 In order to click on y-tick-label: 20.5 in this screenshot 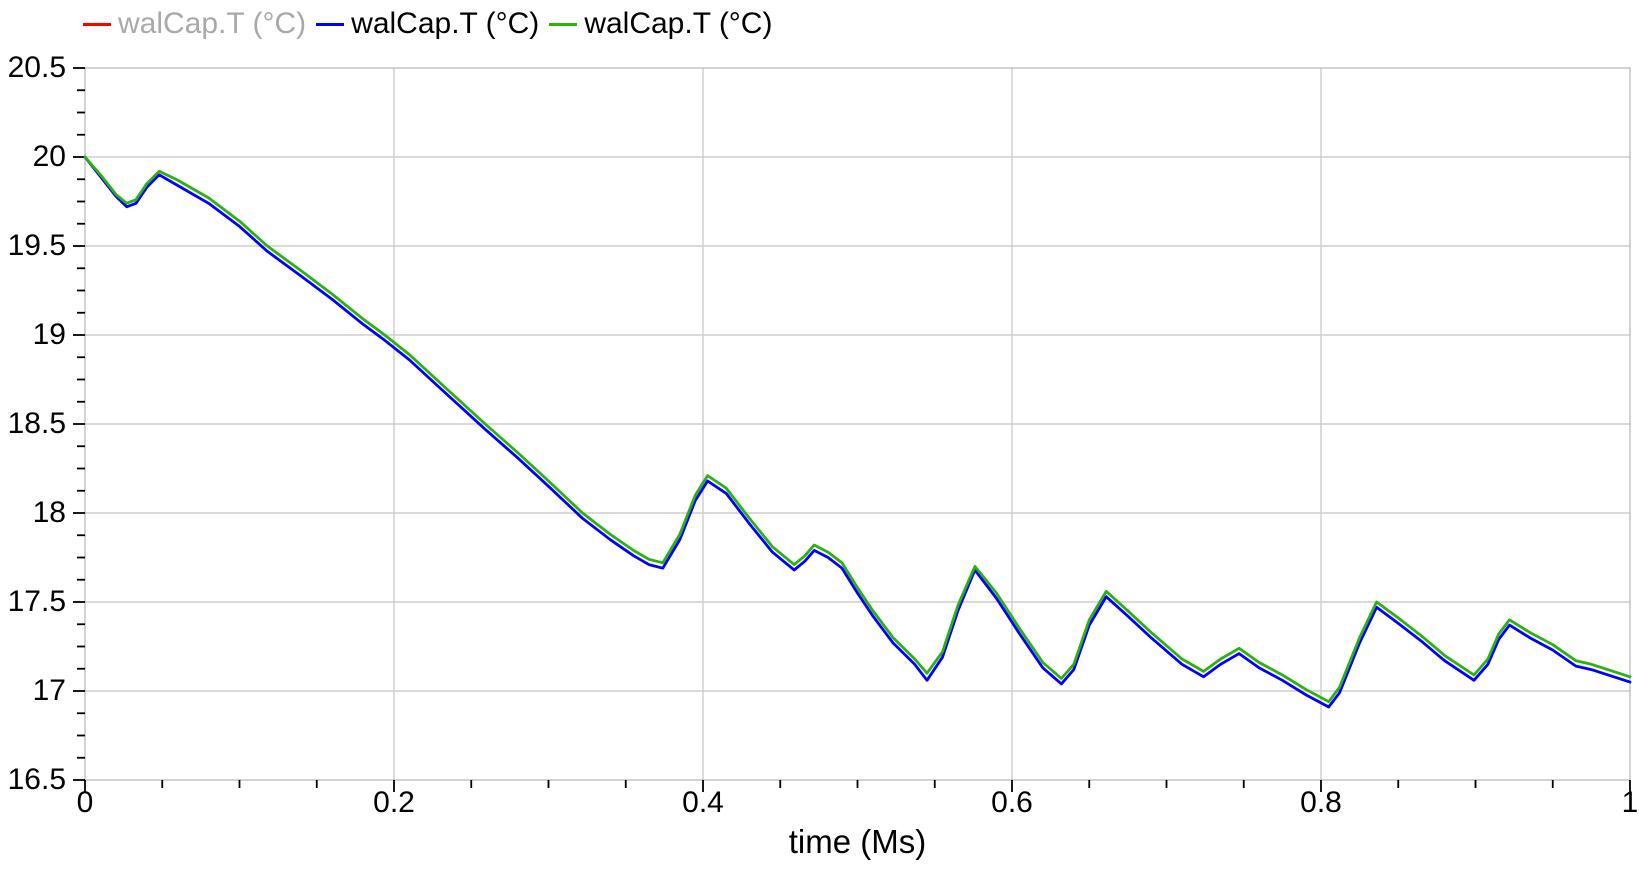, I will do `click(36, 67)`.